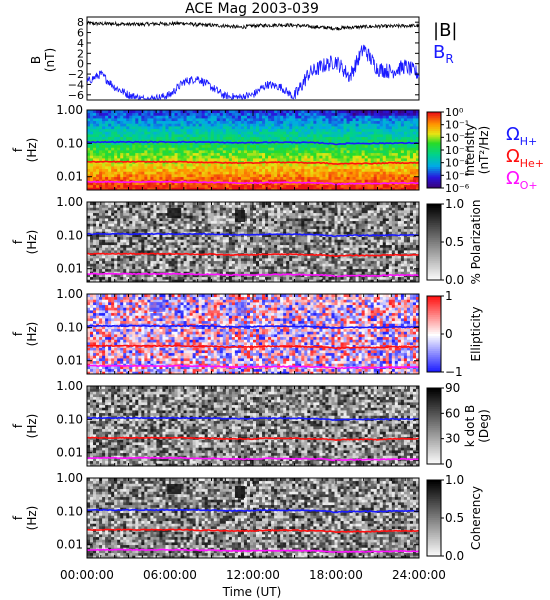 The width and height of the screenshot is (550, 600). Describe the element at coordinates (452, 413) in the screenshot. I see `colorbar-tick-label: 60` at that location.